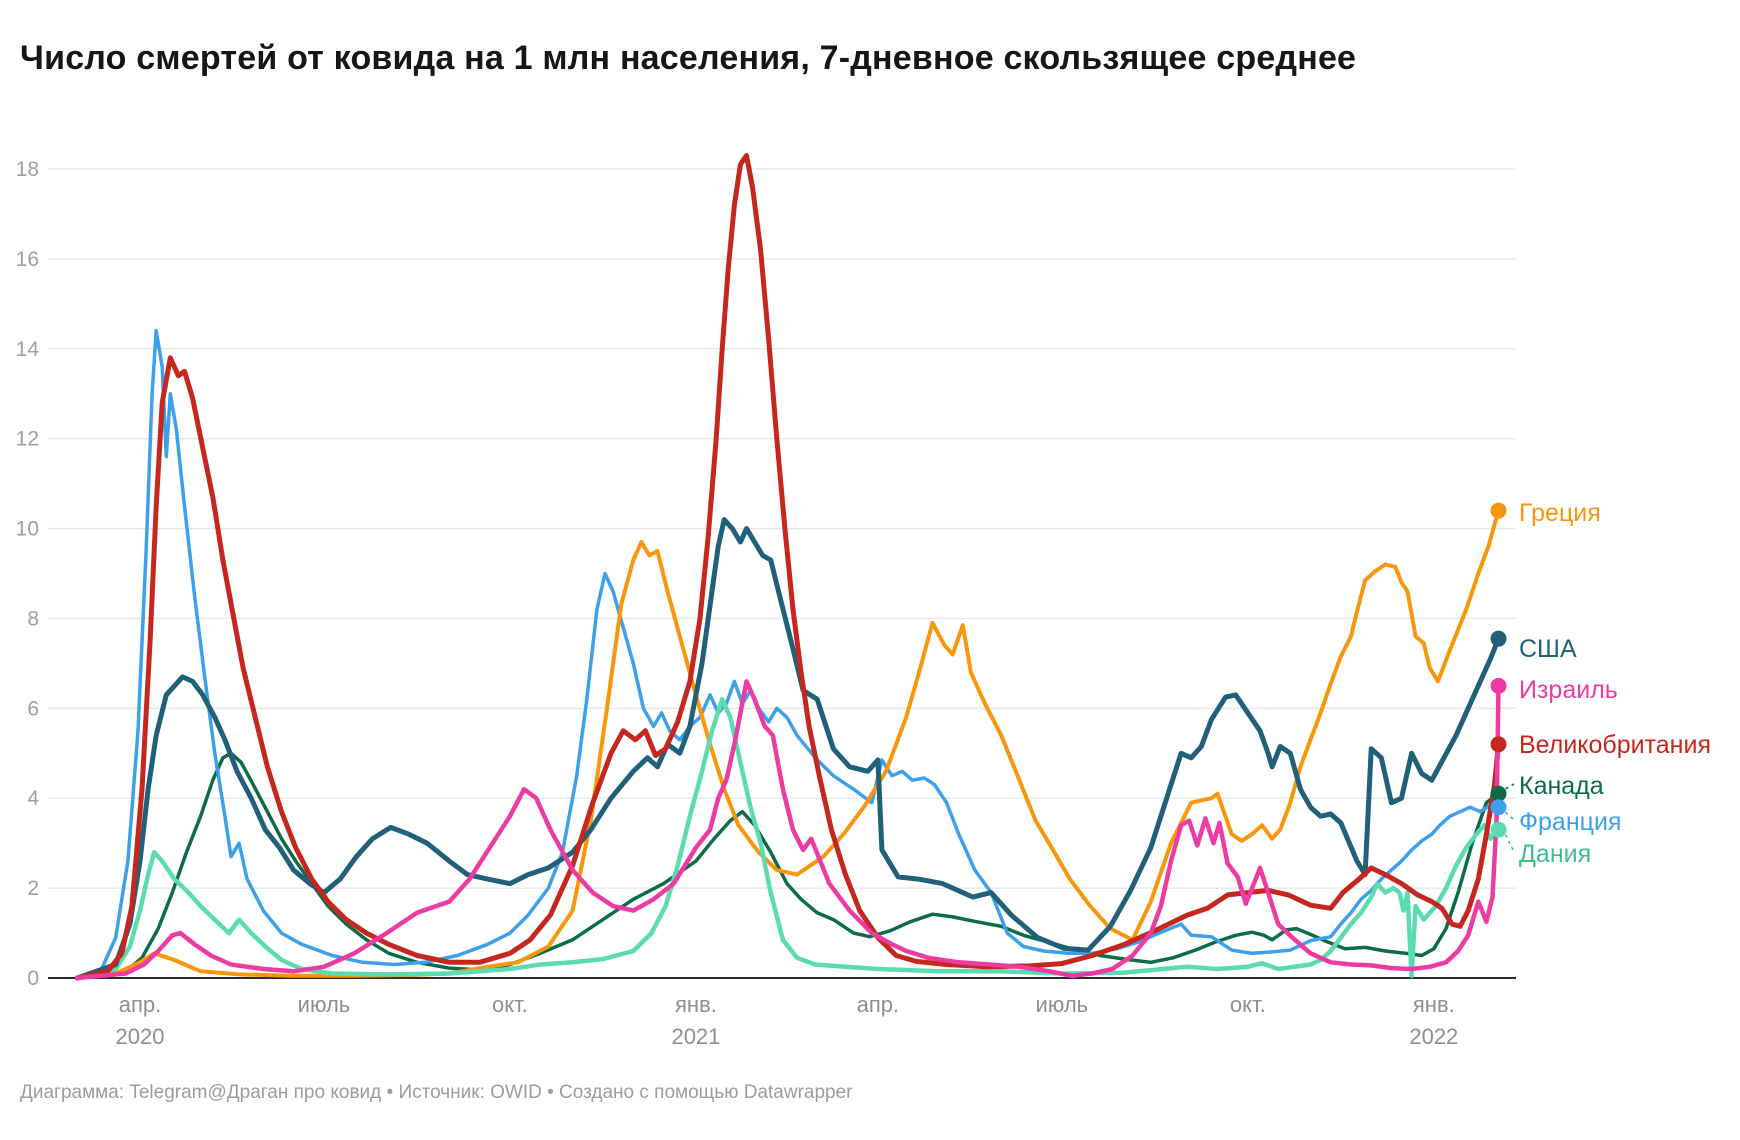 This screenshot has height=1140, width=1740. I want to click on y-tick-label: 6, so click(33, 708).